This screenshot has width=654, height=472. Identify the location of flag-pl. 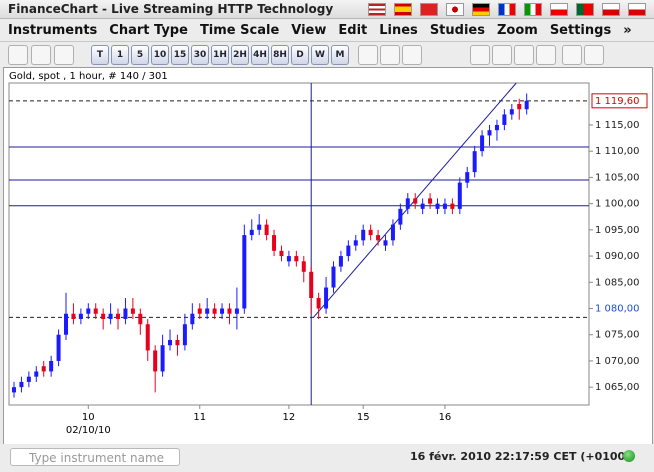
(559, 9).